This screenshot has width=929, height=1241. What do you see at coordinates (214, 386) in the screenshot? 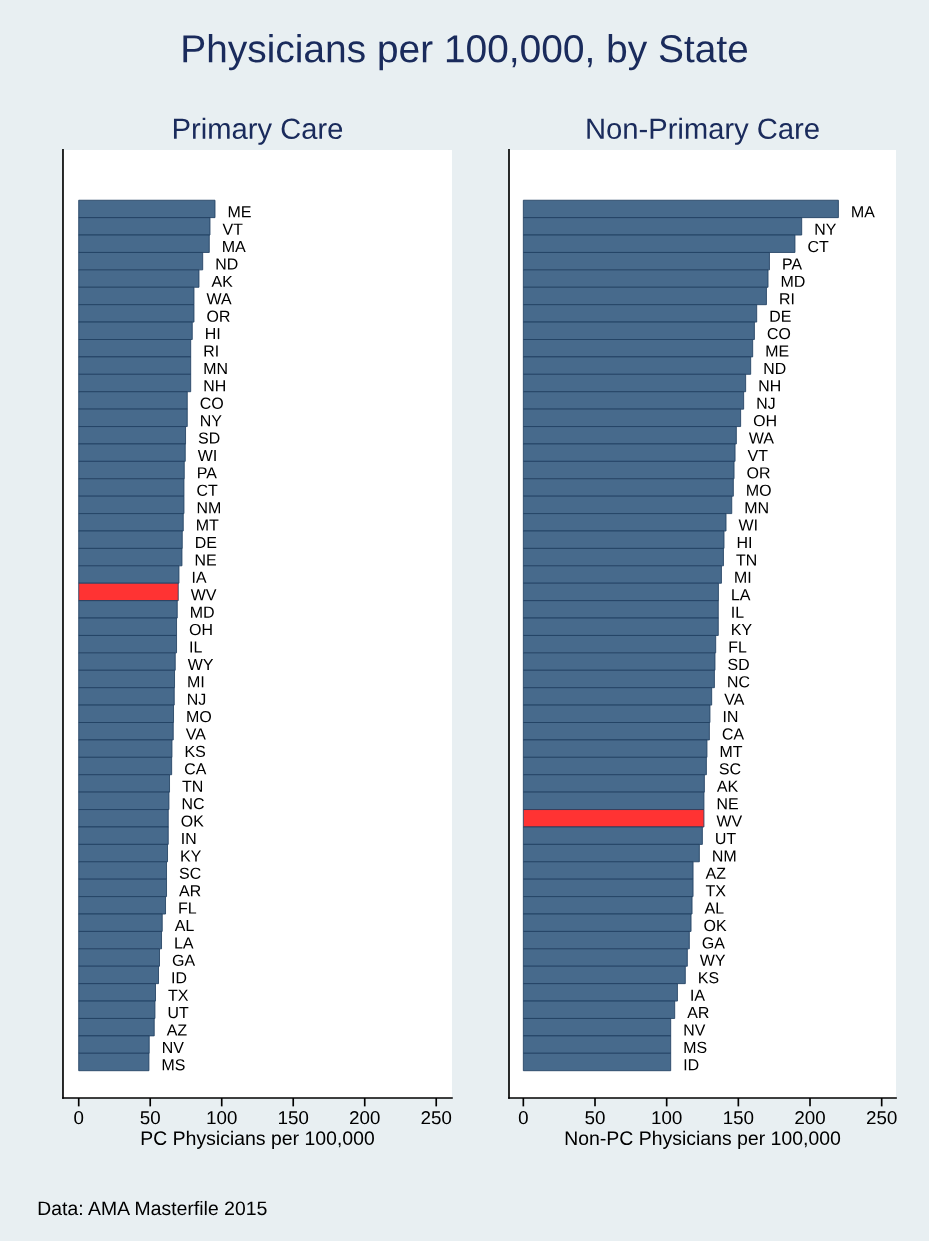
I see `y-tick-label: NH` at bounding box center [214, 386].